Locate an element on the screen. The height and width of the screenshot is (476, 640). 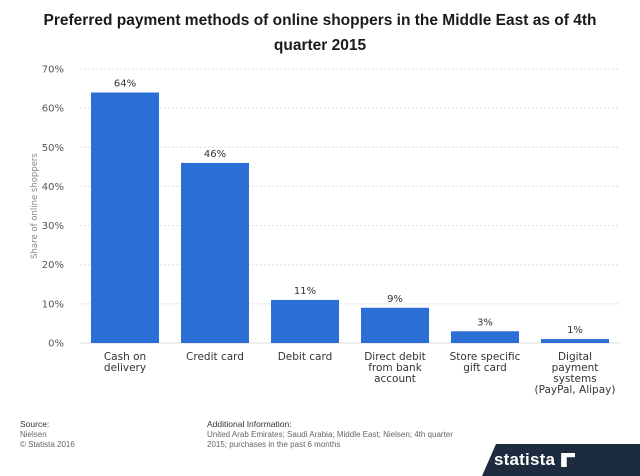
category-label: payment is located at coordinates (575, 368).